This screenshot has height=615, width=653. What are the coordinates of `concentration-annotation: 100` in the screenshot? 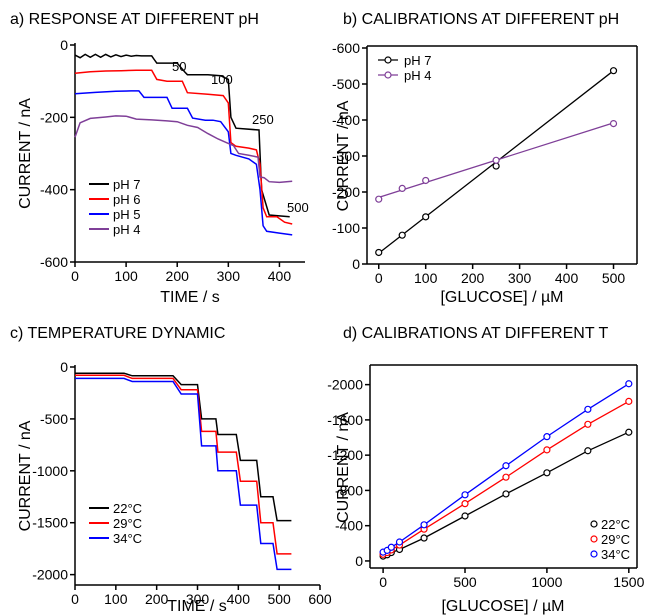 It's located at (222, 79).